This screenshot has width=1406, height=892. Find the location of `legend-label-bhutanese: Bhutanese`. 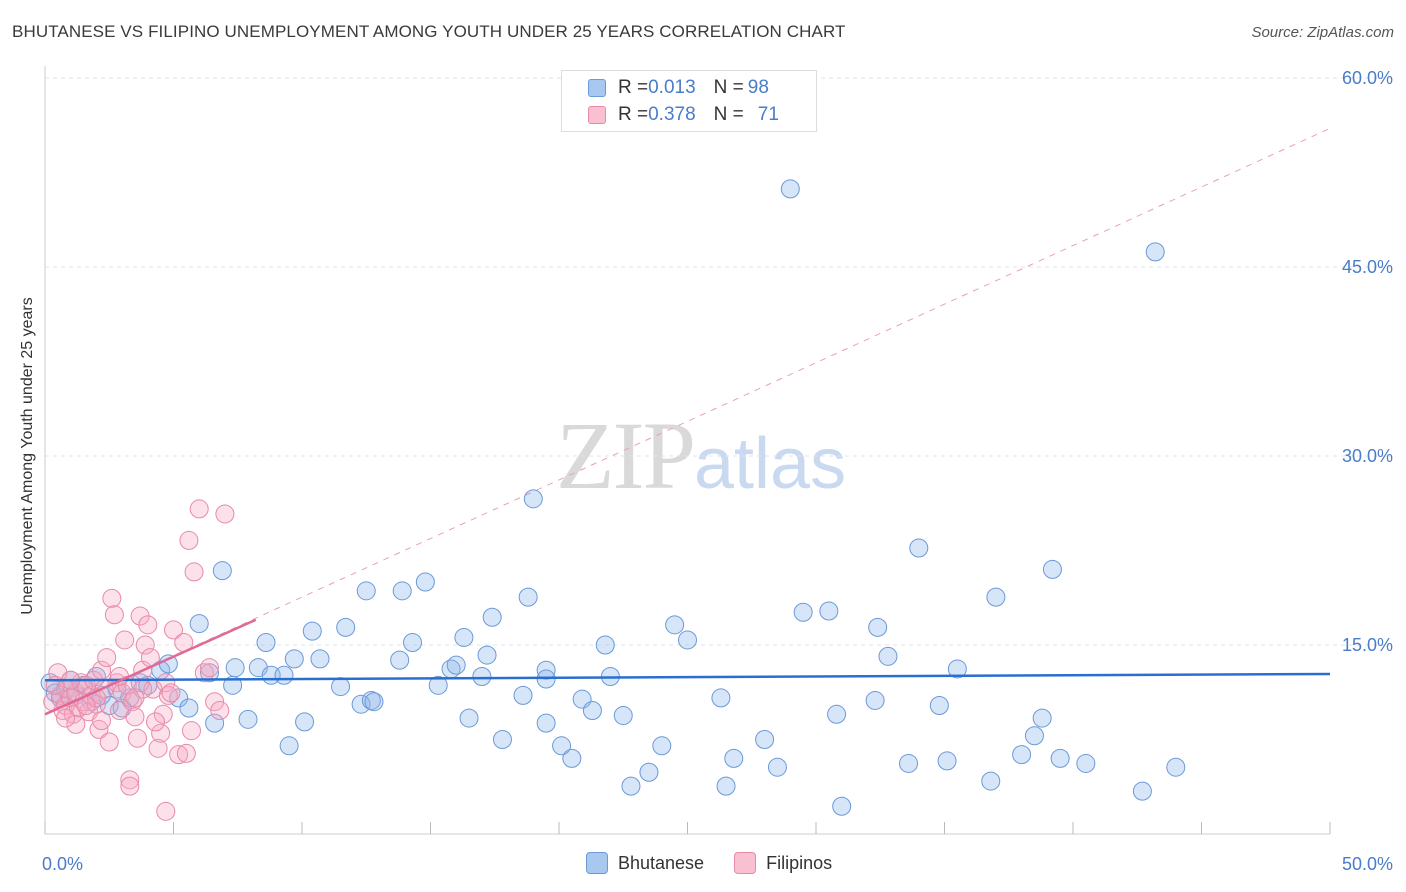

legend-label-bhutanese: Bhutanese is located at coordinates (661, 862).